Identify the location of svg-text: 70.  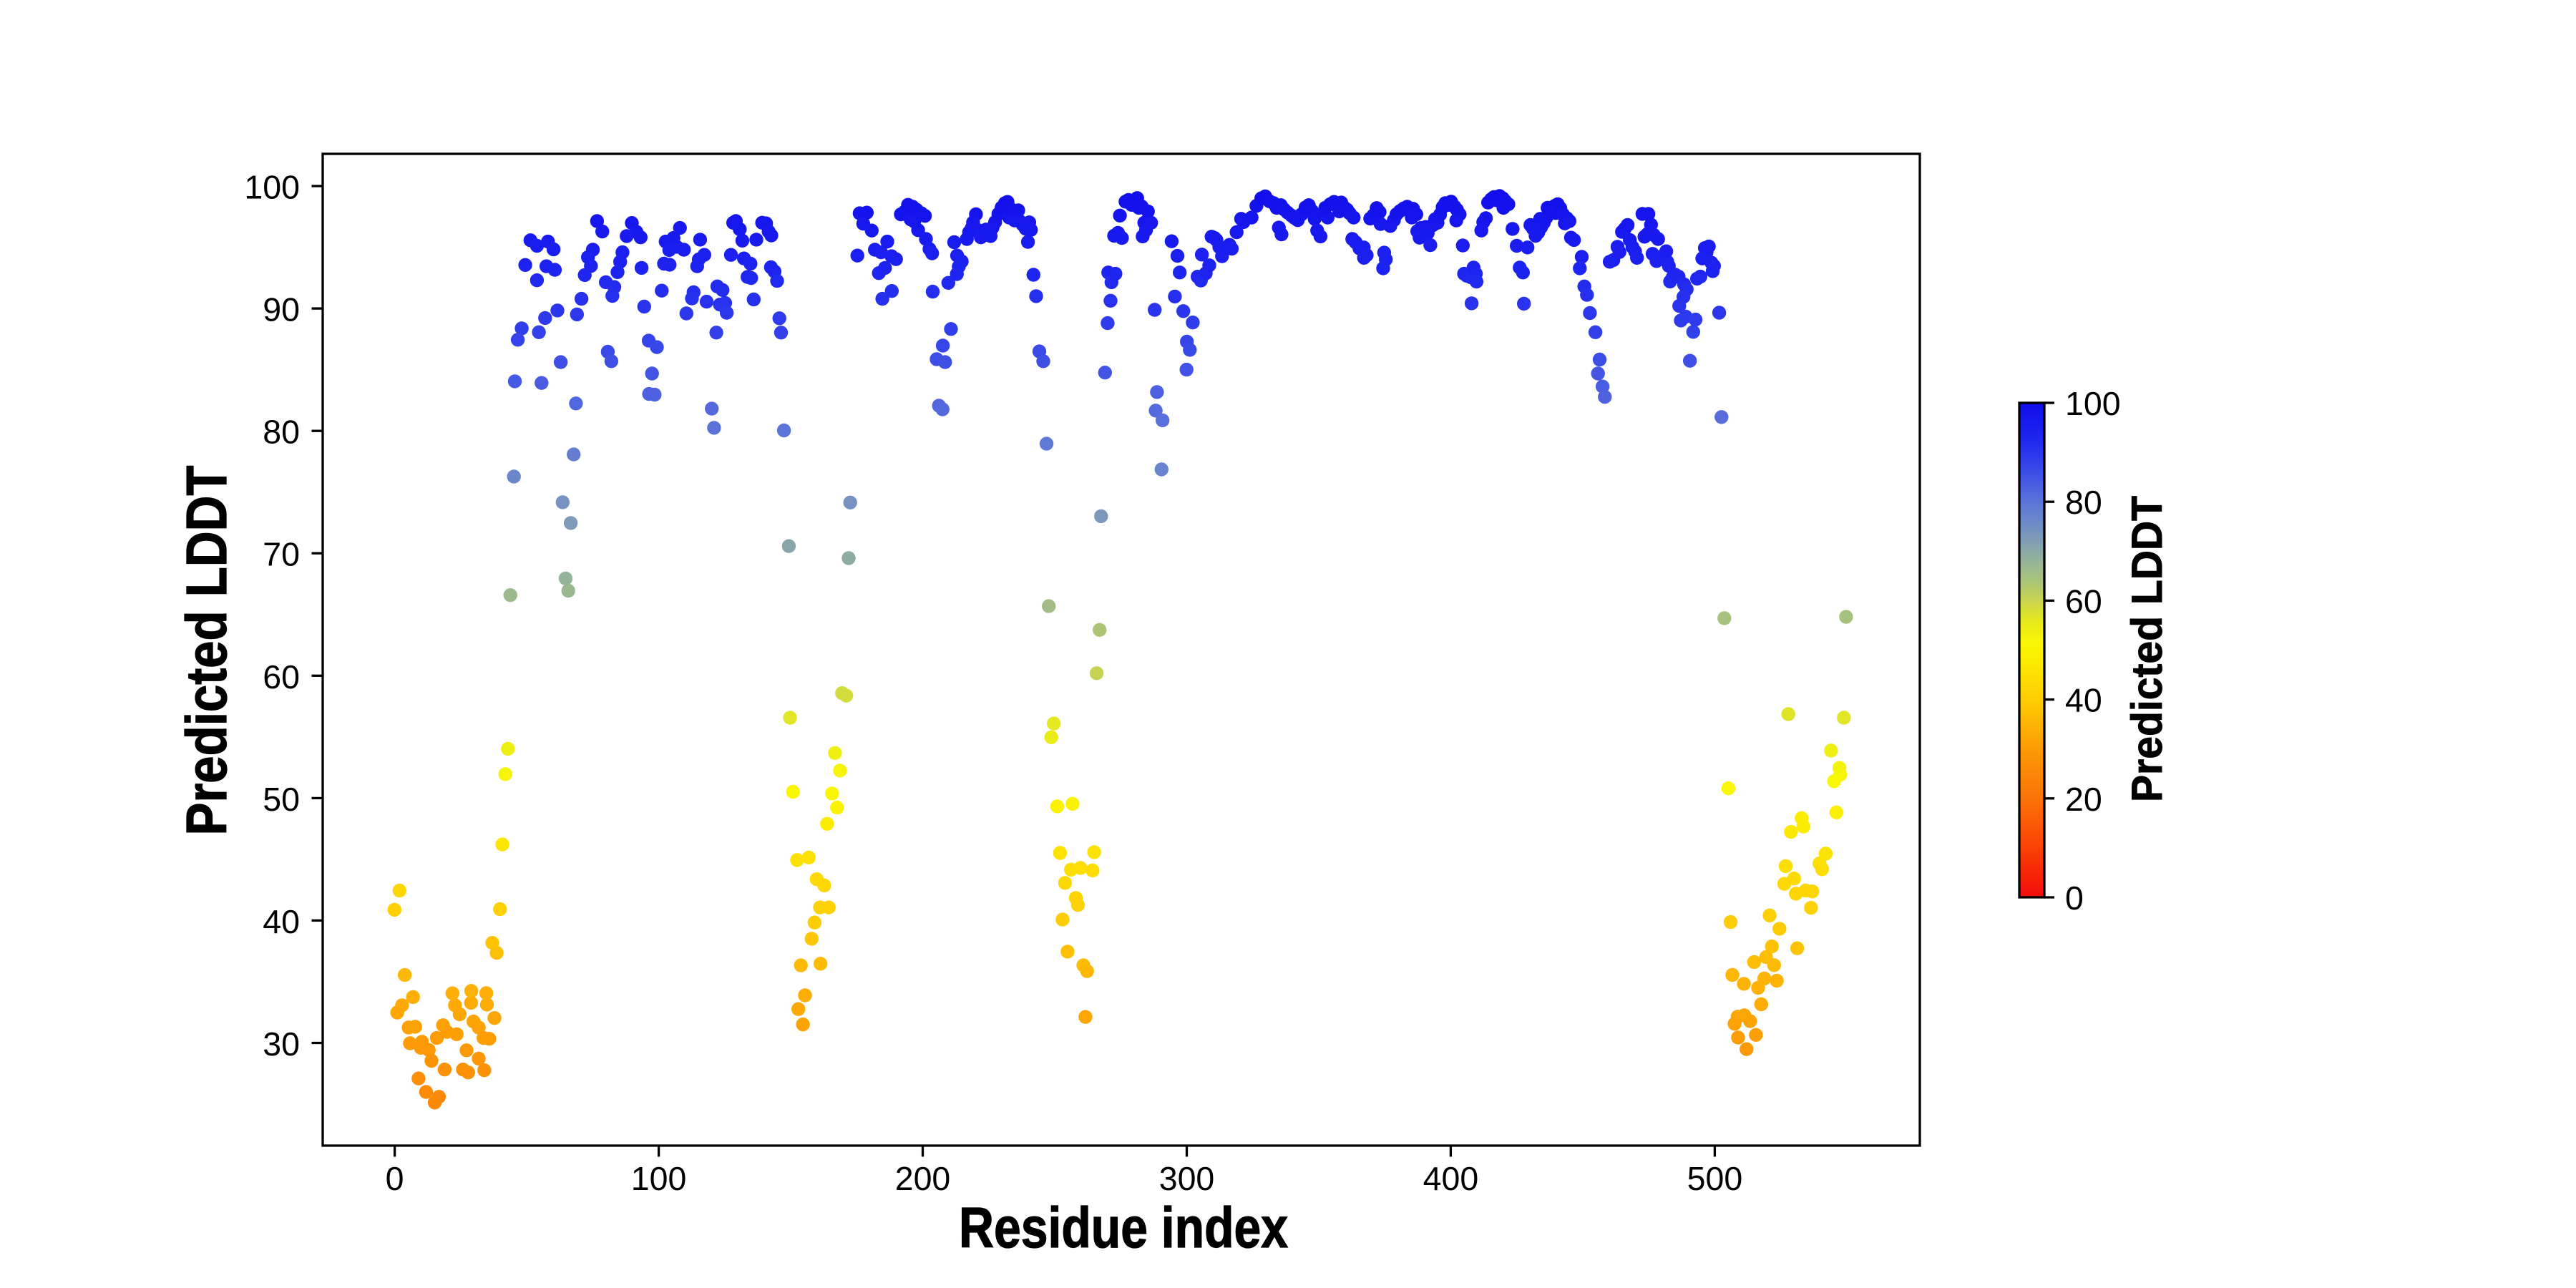
(281, 554).